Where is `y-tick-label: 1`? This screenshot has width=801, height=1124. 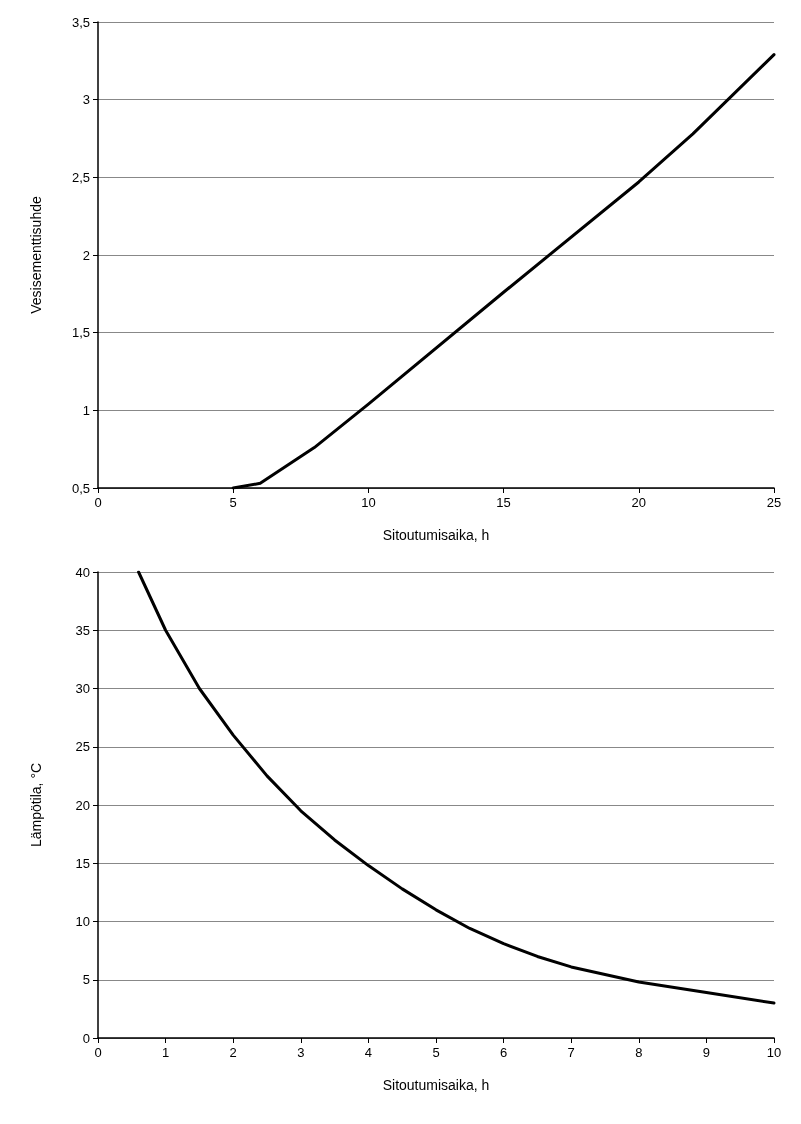 y-tick-label: 1 is located at coordinates (86, 410).